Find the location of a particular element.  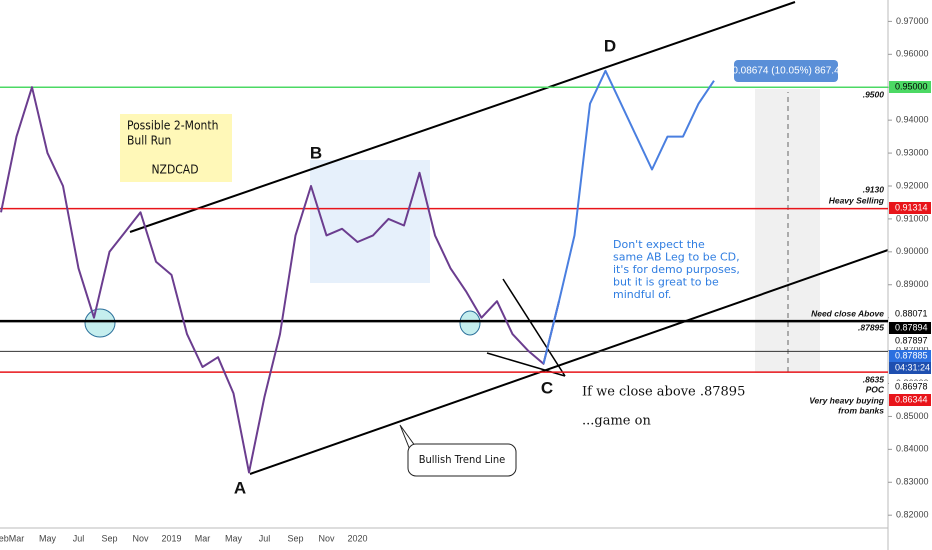

measure-area is located at coordinates (787, 231).